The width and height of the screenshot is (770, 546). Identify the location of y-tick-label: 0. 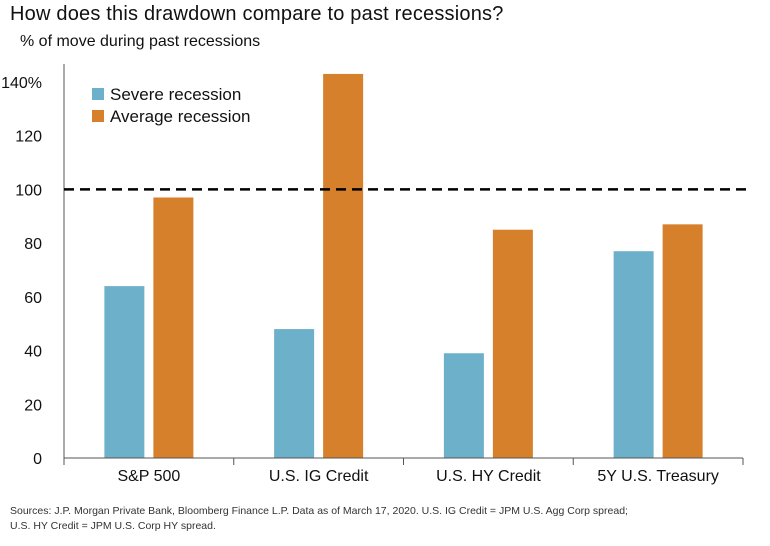
(37, 459).